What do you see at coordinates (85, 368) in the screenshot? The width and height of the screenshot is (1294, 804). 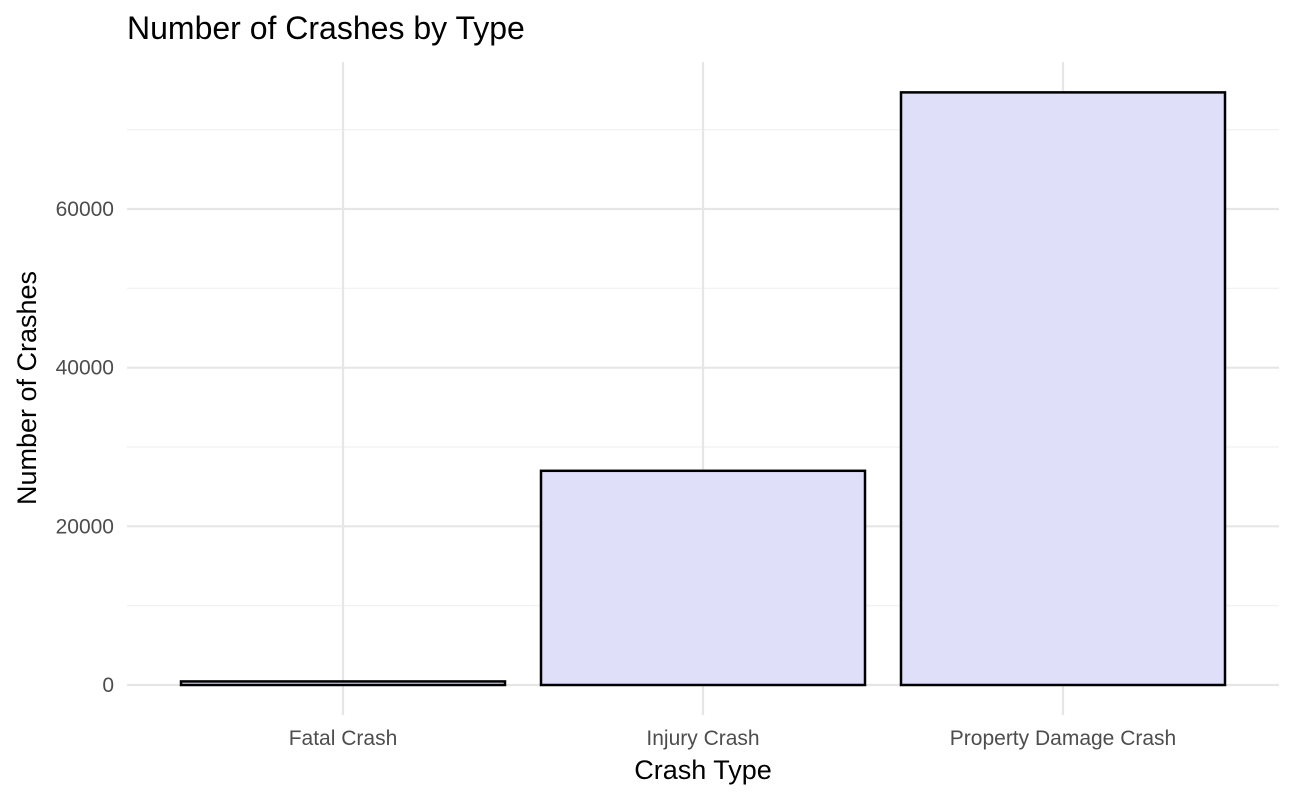 I see `y-tick-label: 40000` at bounding box center [85, 368].